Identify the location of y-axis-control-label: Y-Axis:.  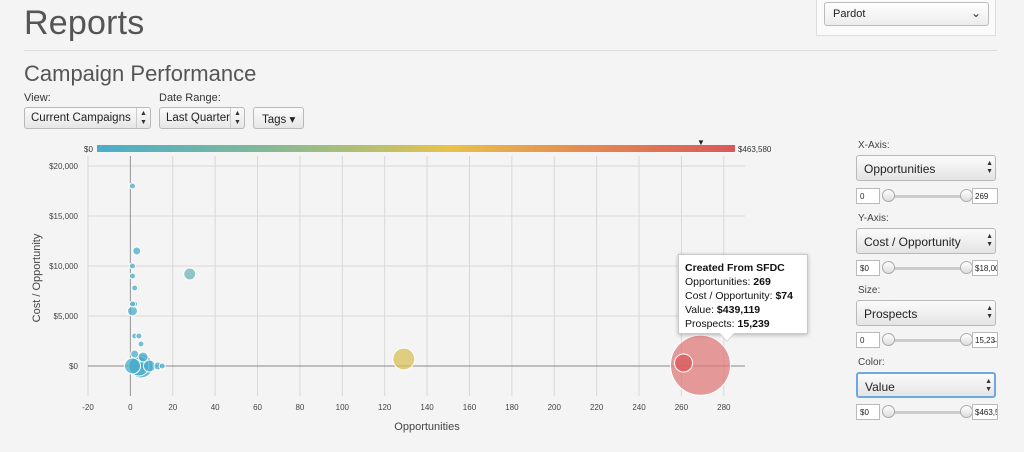
(873, 218).